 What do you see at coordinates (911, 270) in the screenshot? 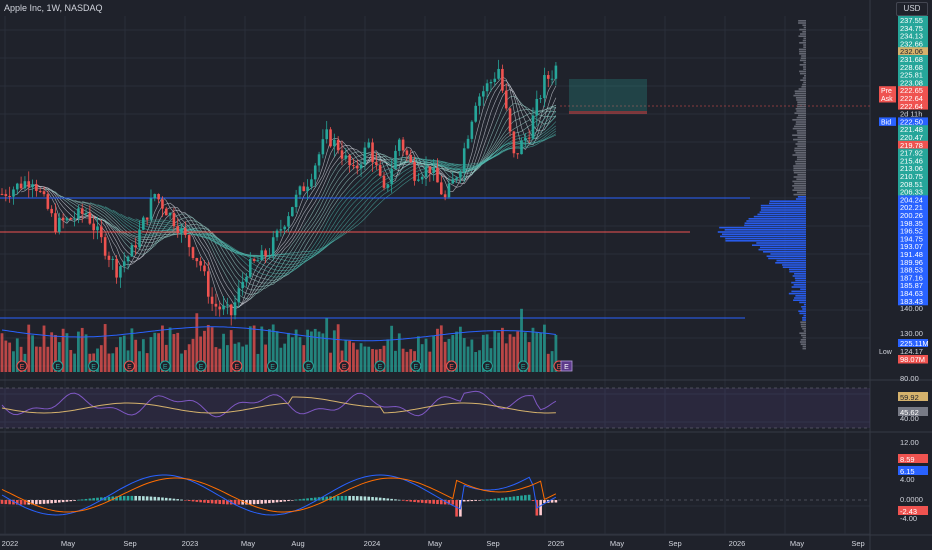
I see `price-axis-label: 188.53` at bounding box center [911, 270].